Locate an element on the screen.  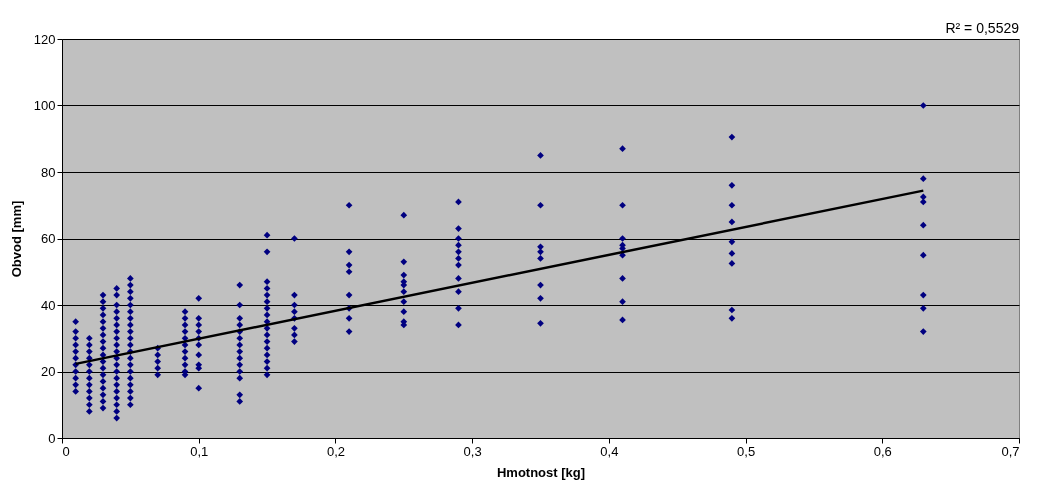
x-tick-label: 0,3 is located at coordinates (472, 451).